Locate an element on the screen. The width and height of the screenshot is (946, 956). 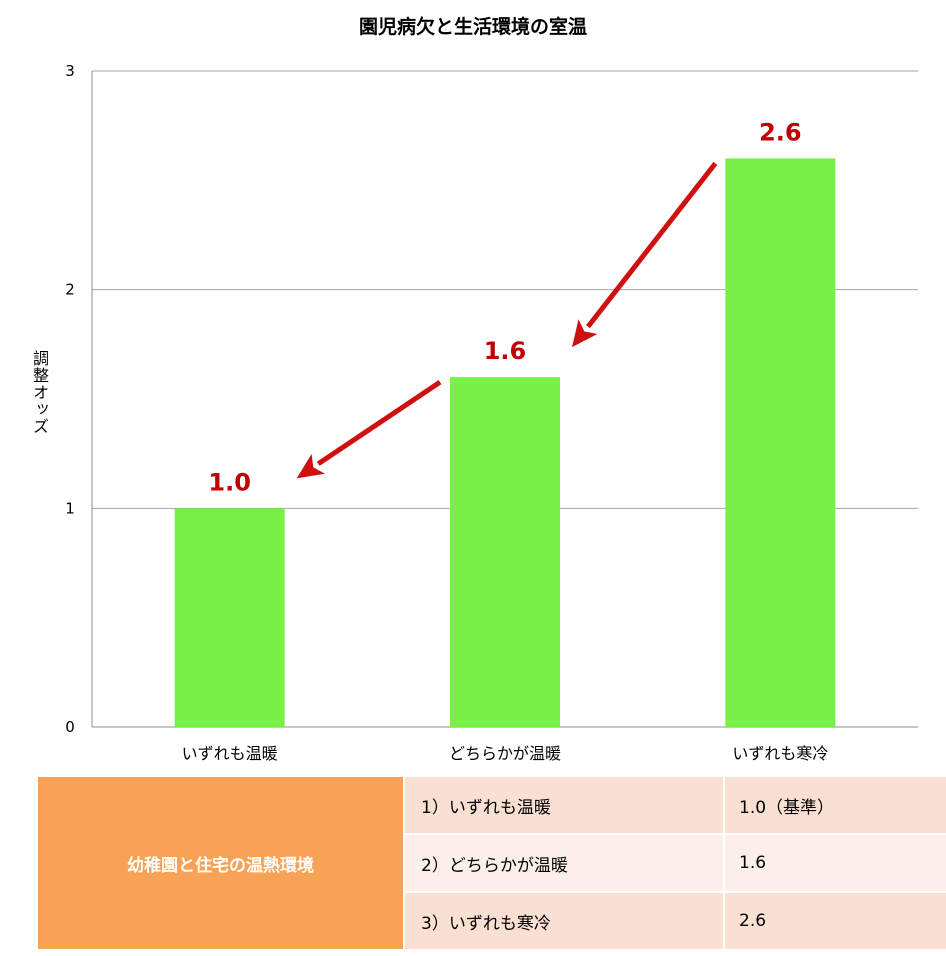
data-label: 1.0 is located at coordinates (229, 482).